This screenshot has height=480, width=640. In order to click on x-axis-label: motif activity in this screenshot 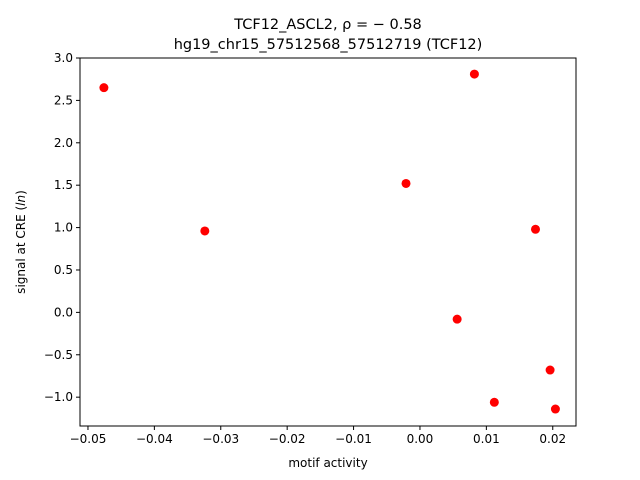, I will do `click(327, 463)`.